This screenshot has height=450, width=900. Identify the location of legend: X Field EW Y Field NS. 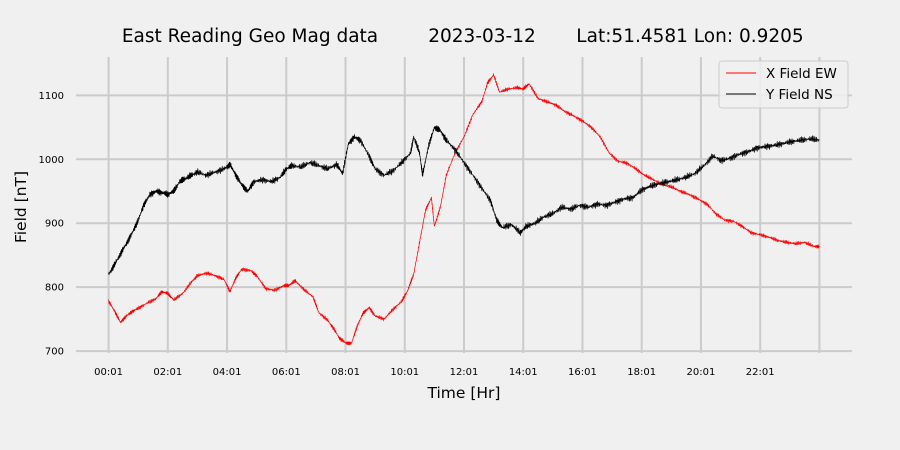
(783, 84).